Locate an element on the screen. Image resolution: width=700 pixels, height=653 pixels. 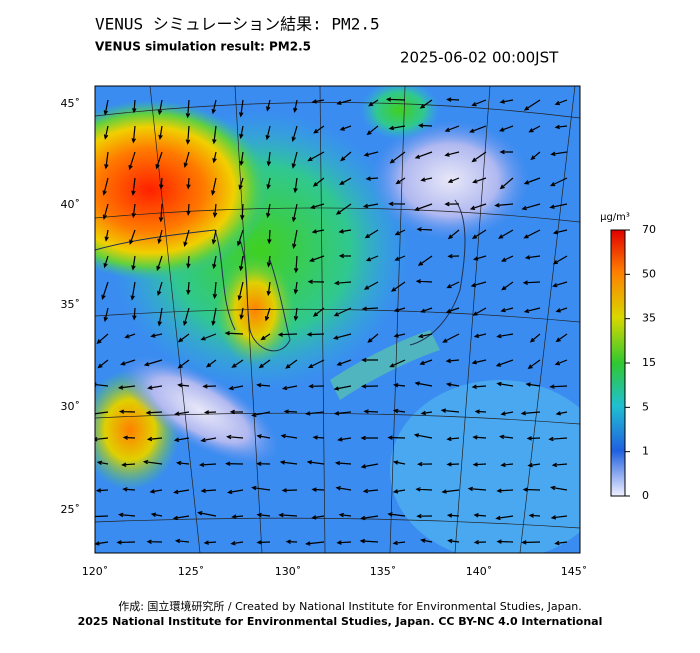
timestamp: 2025-06-02 00:00JST is located at coordinates (479, 58).